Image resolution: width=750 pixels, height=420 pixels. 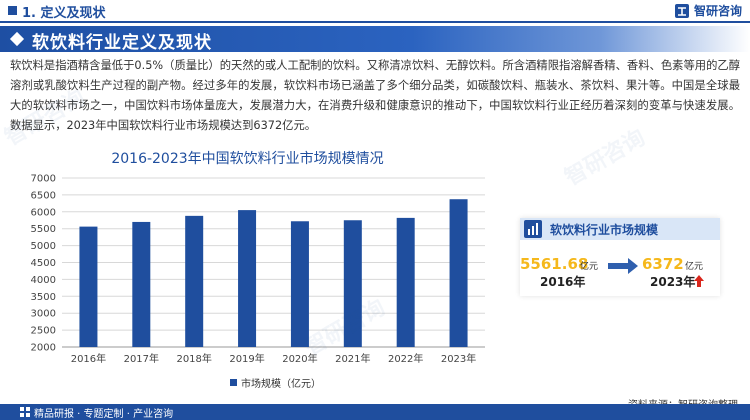 I want to click on legend-label: 市场规模（亿元）, so click(x=281, y=384).